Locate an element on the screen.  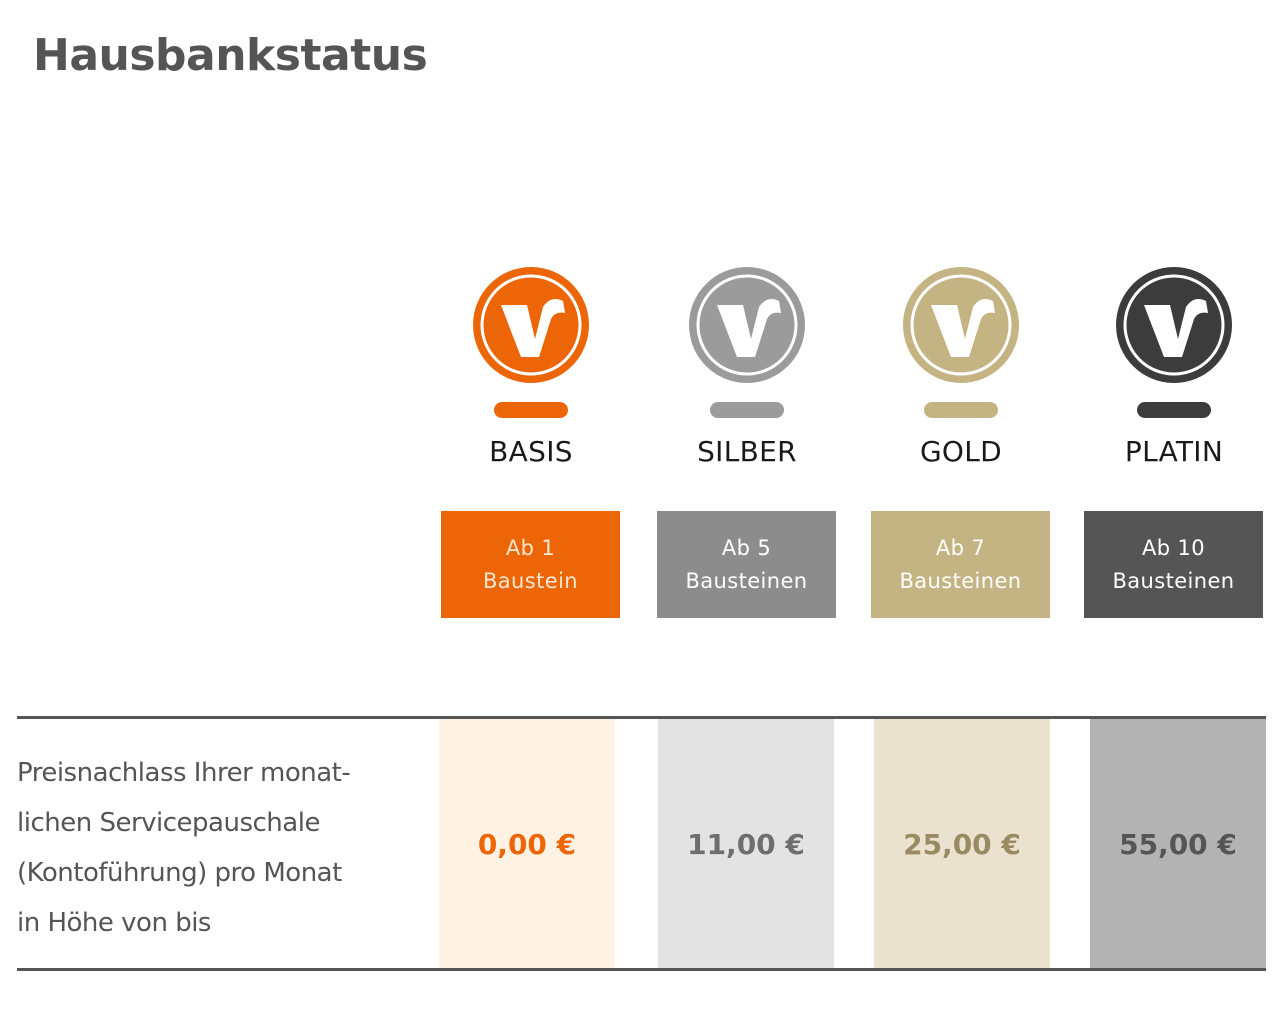
threshold-count: Ab 1 is located at coordinates (530, 547).